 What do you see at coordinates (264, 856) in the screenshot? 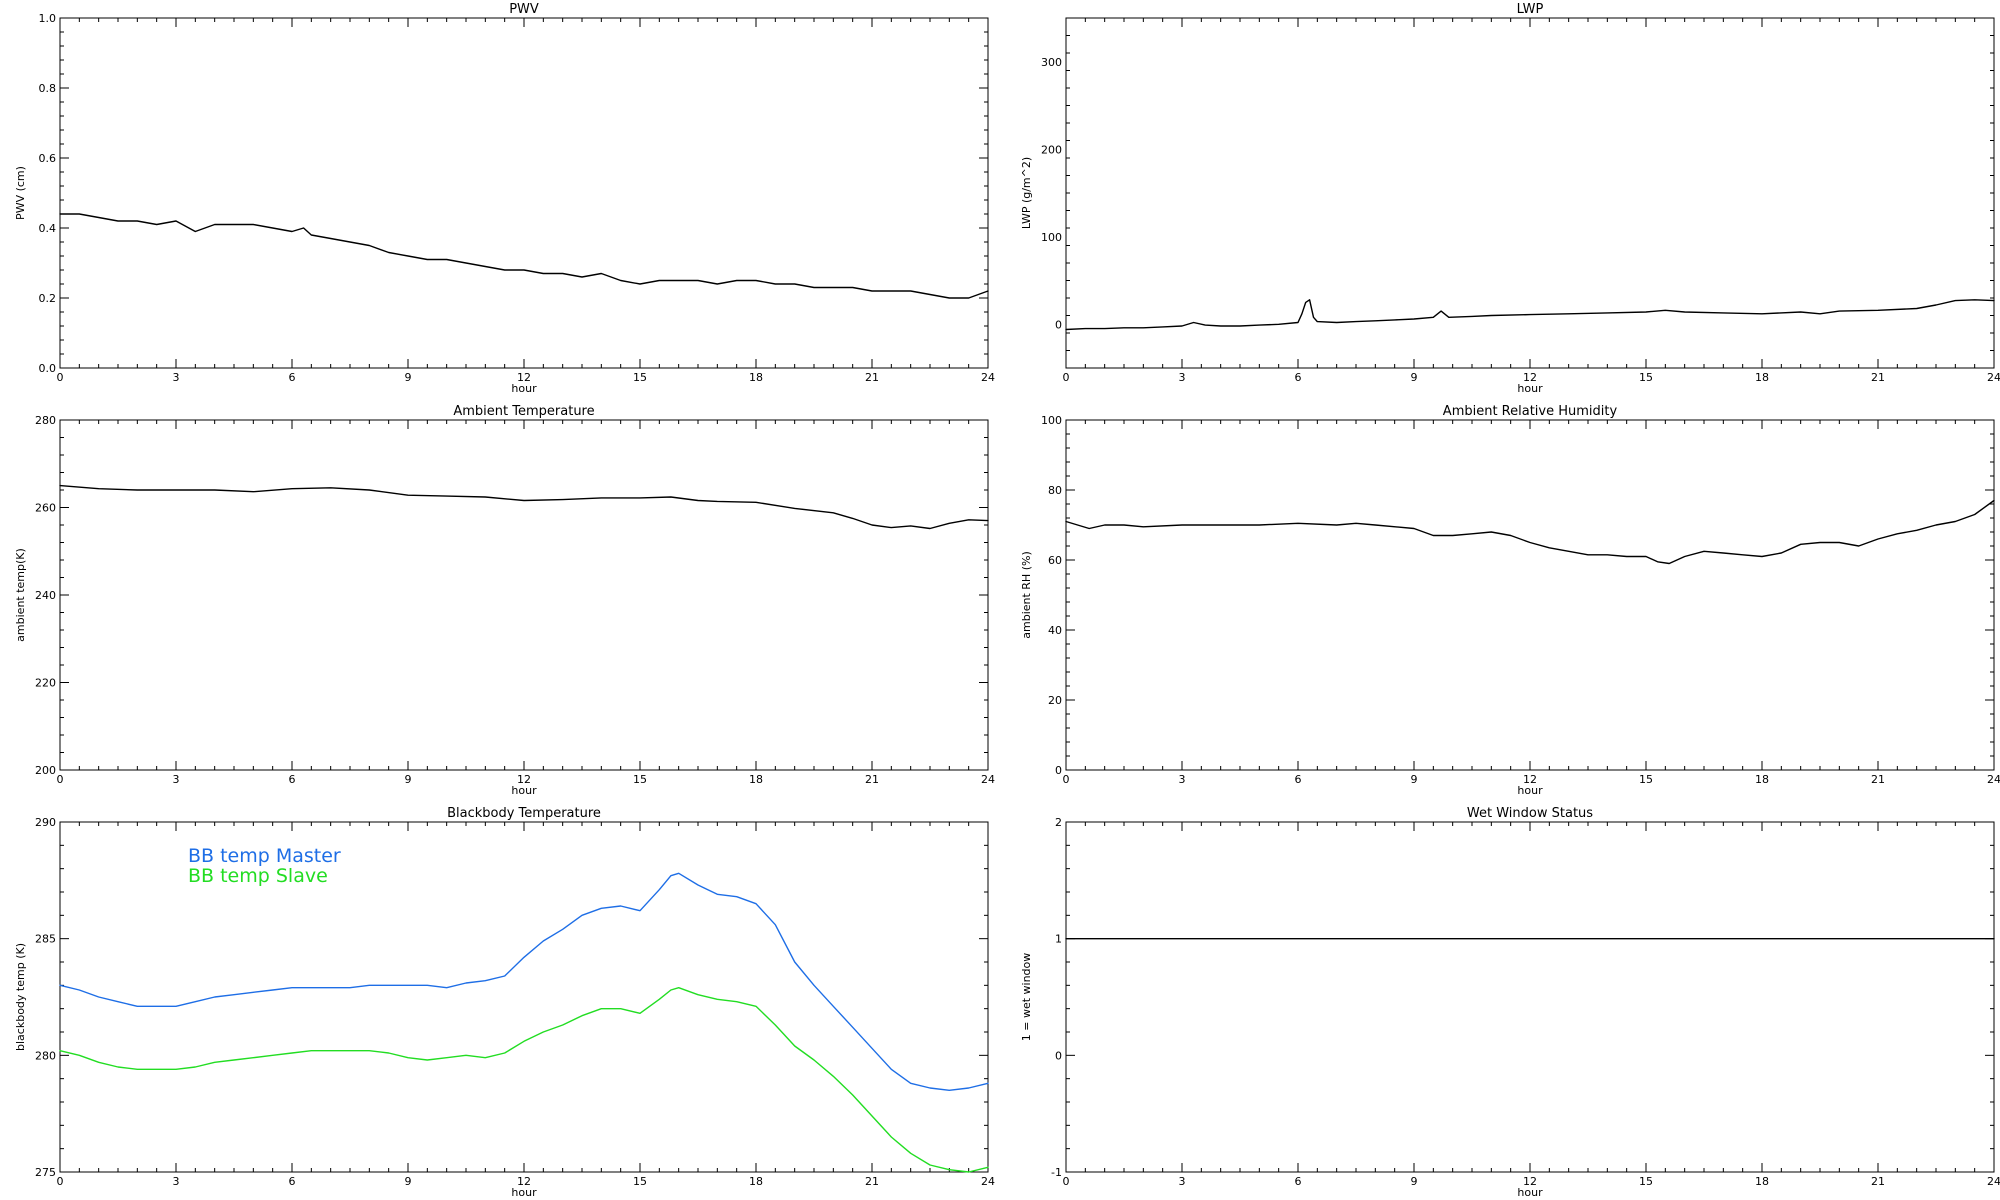
I see `legend-entry: BB temp Master` at bounding box center [264, 856].